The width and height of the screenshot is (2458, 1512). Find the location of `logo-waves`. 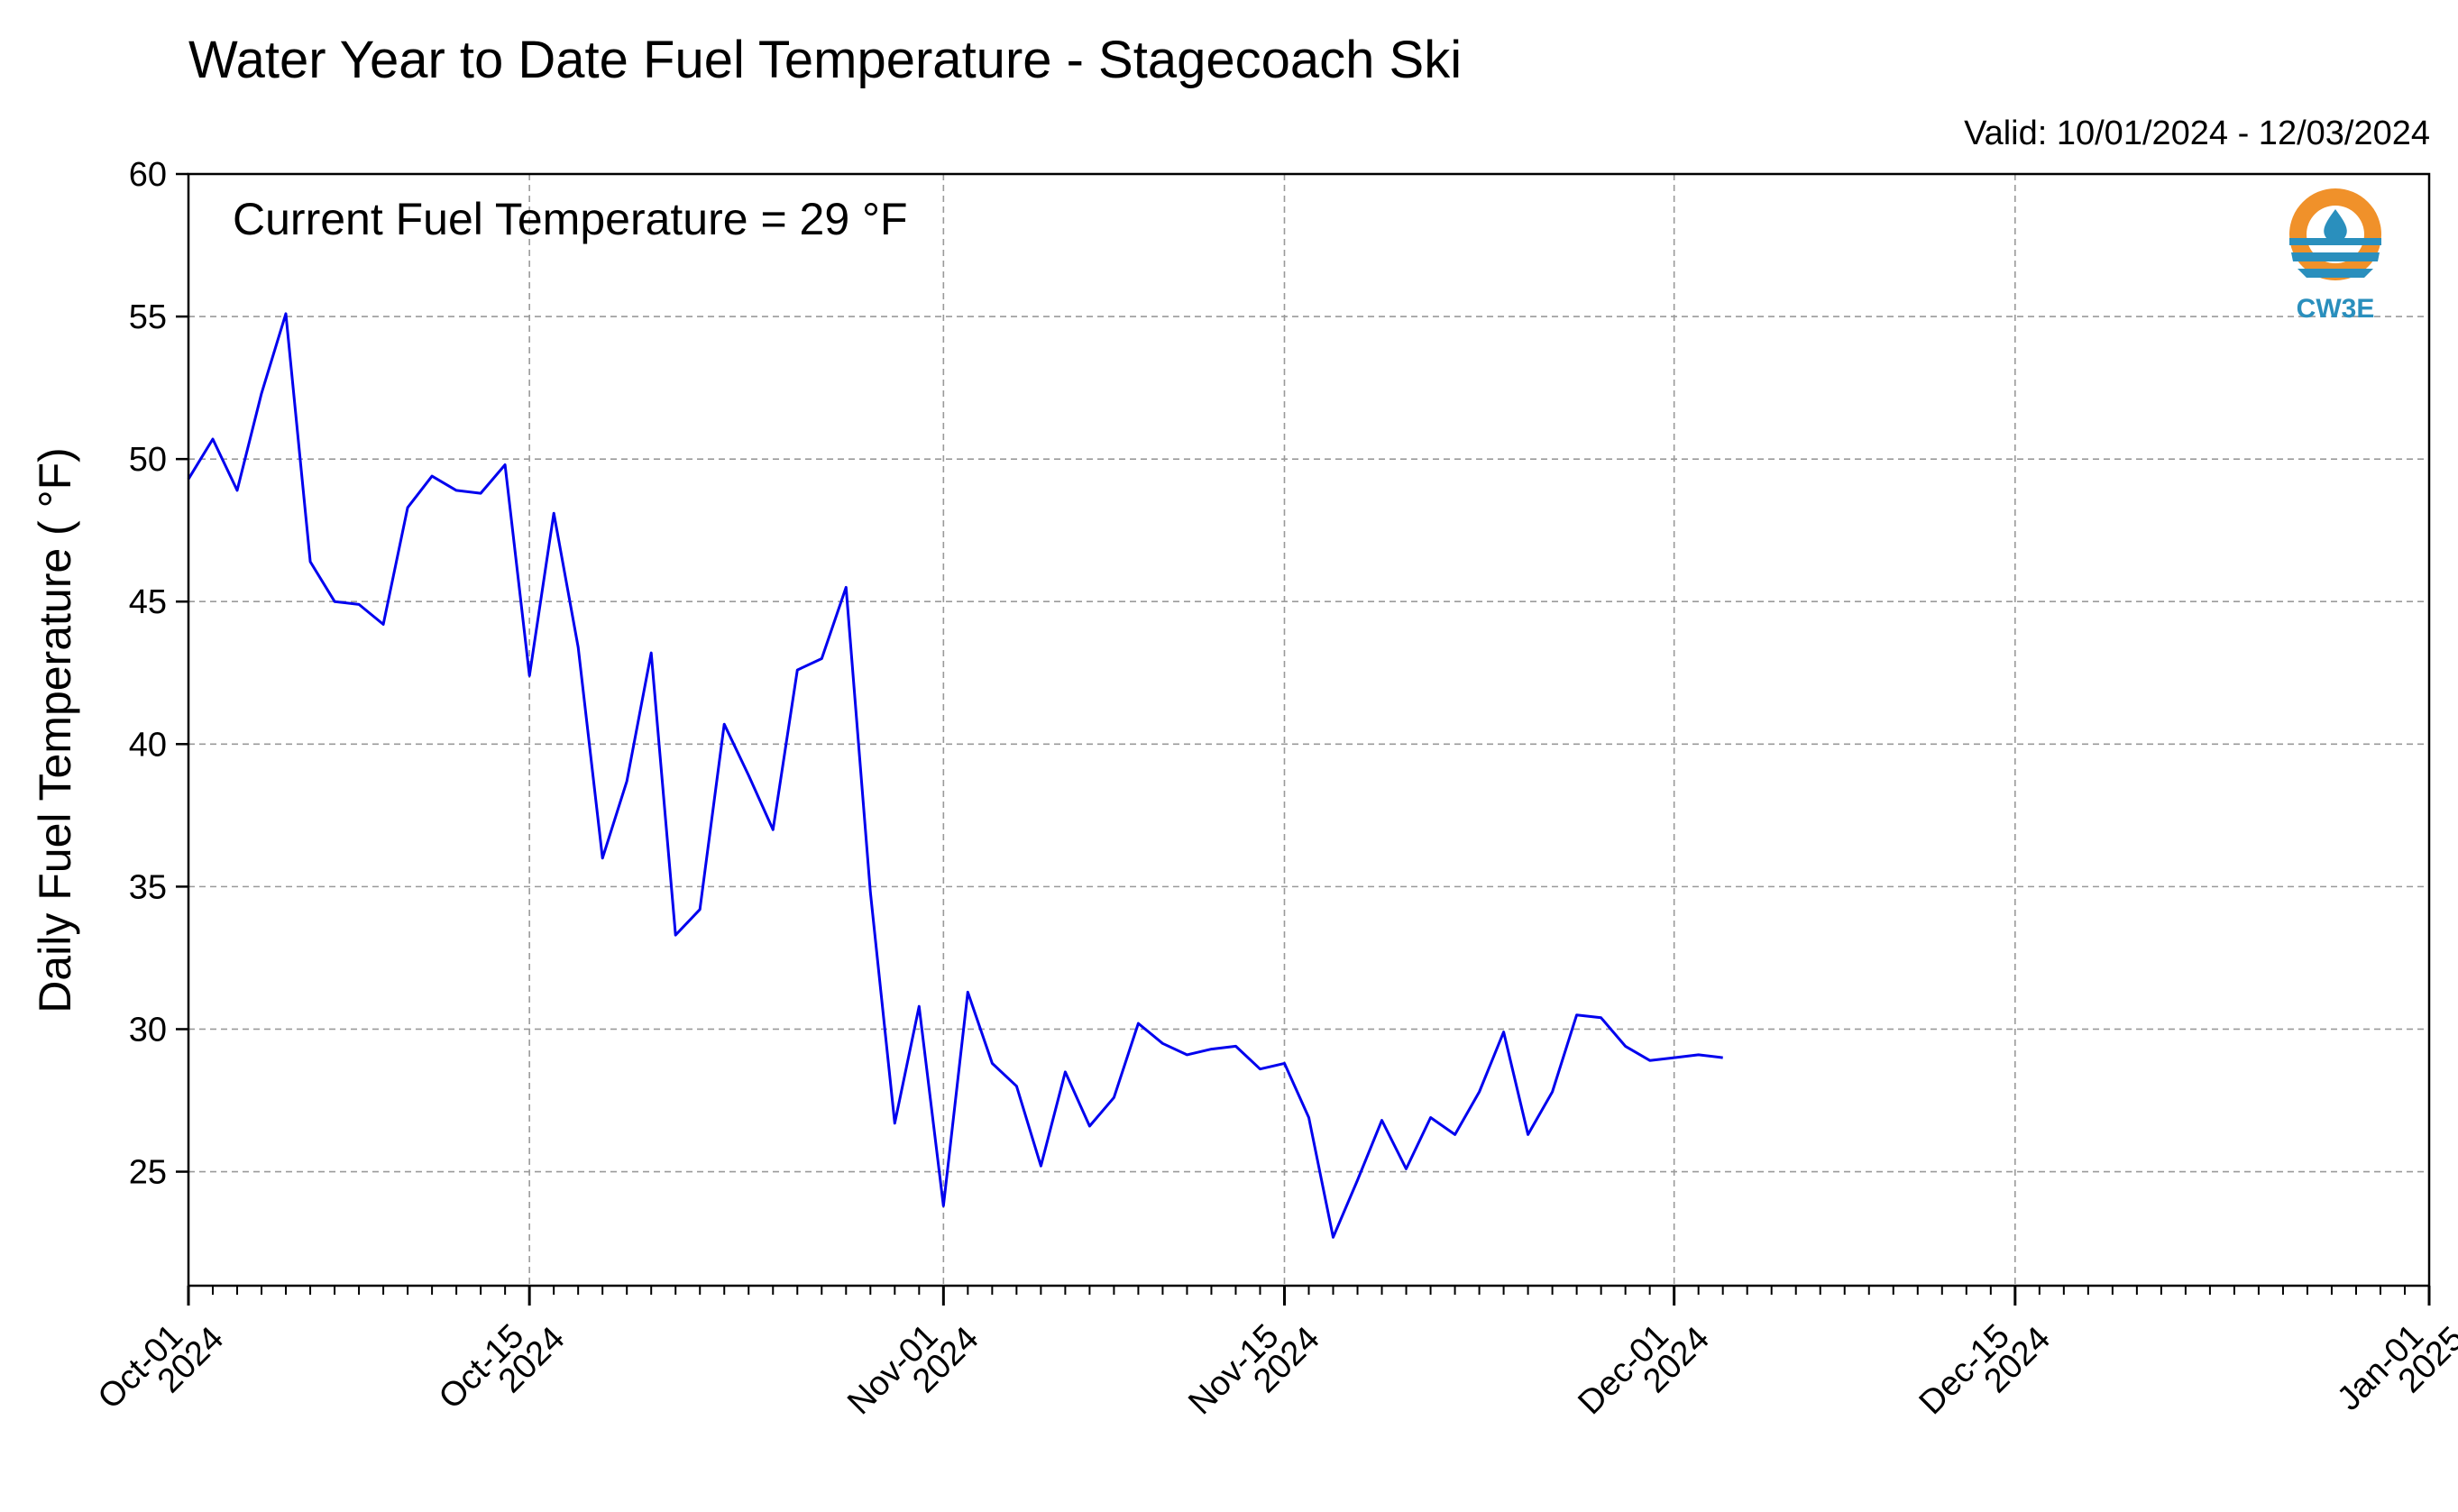

logo-waves is located at coordinates (2335, 258).